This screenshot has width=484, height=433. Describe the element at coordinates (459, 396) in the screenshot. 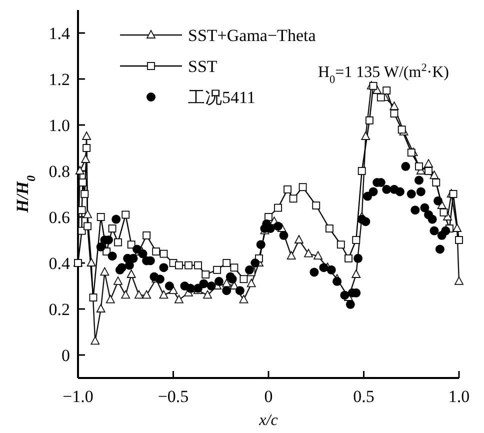

I see `x-tick-label: 1.0` at that location.